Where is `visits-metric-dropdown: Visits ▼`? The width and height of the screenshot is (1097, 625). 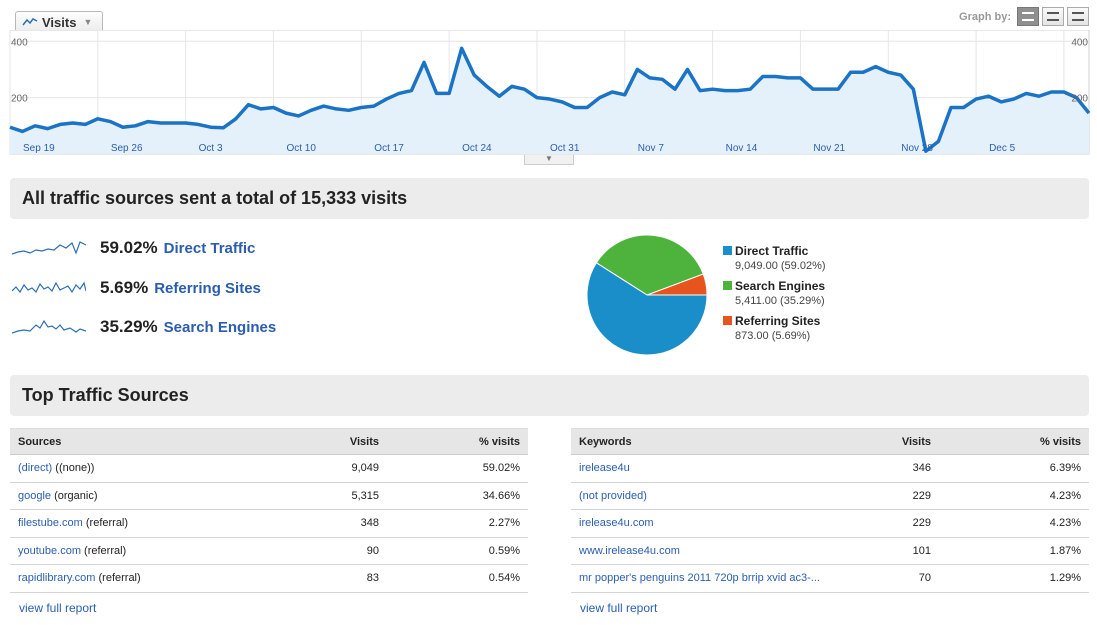 visits-metric-dropdown: Visits ▼ is located at coordinates (59, 21).